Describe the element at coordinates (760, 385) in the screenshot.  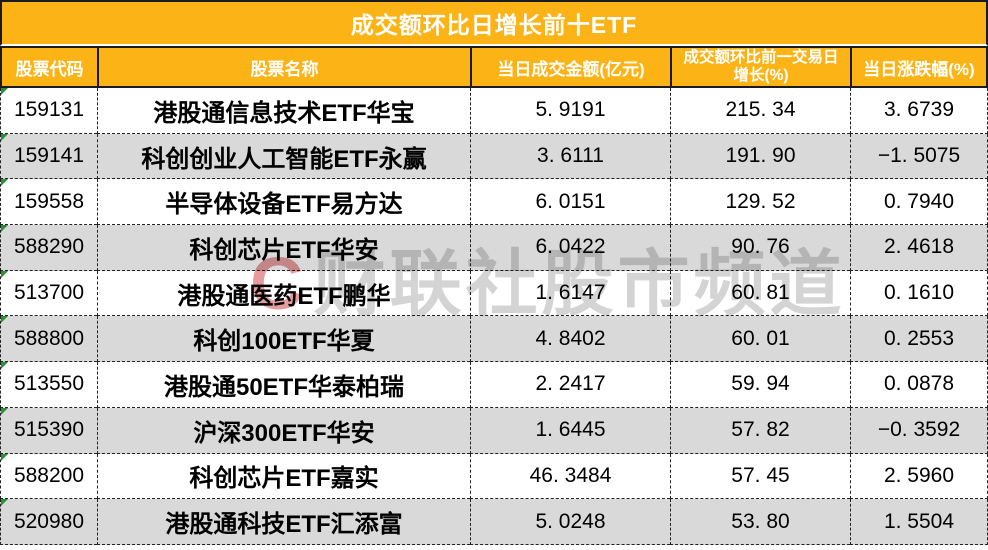
I see `growth-cell: 59. 94` at that location.